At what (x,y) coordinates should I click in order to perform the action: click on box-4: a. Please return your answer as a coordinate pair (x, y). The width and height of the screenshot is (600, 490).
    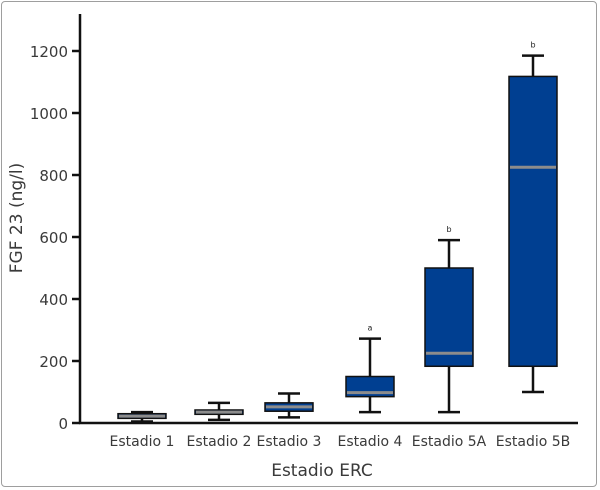
    Looking at the image, I should click on (370, 369).